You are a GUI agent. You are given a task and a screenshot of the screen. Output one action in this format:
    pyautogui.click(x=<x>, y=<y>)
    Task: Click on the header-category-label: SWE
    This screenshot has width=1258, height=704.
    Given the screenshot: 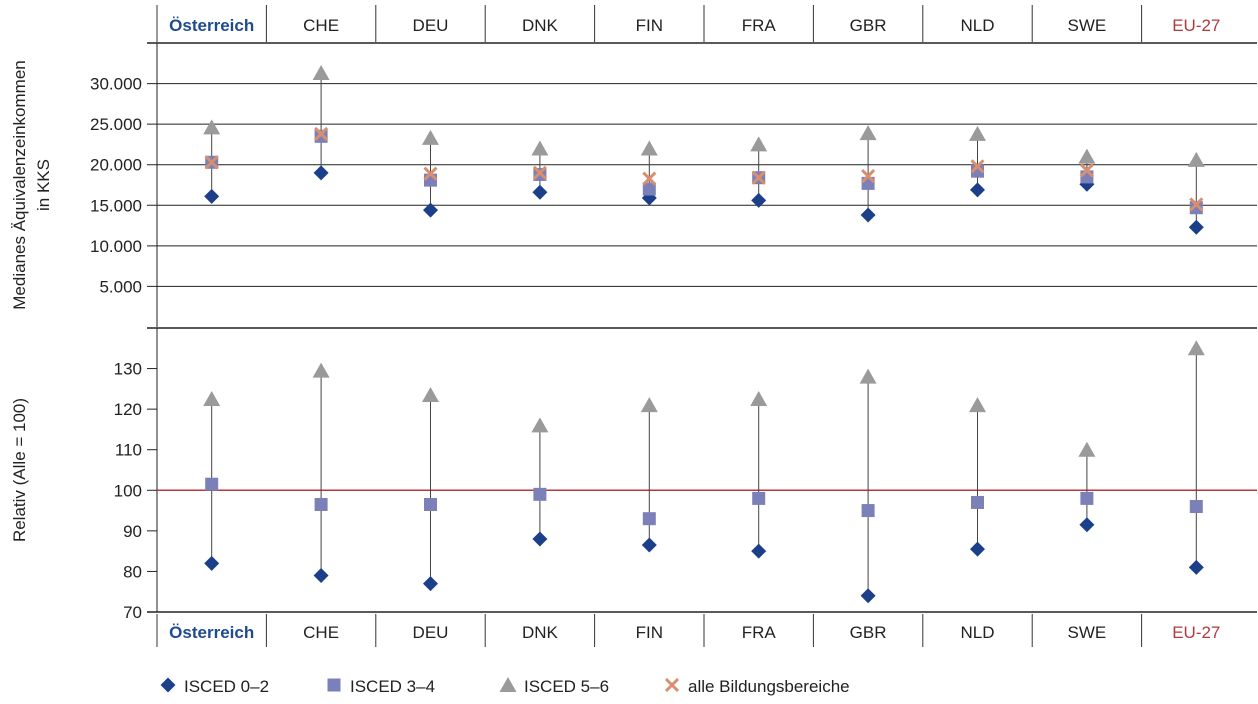 What is the action you would take?
    pyautogui.click(x=1087, y=25)
    